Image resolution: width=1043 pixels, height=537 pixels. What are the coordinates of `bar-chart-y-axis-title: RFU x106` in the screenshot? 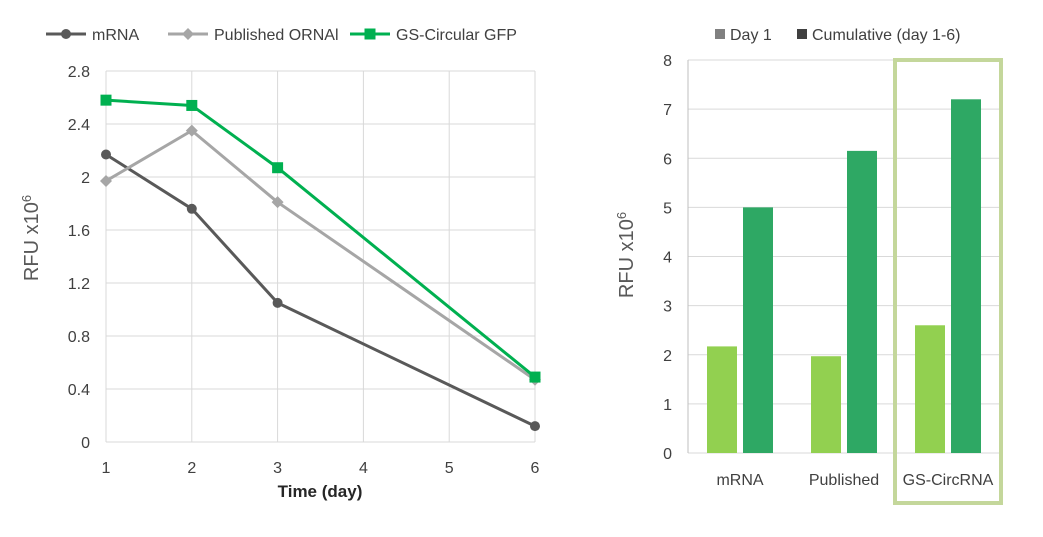 It's located at (626, 255).